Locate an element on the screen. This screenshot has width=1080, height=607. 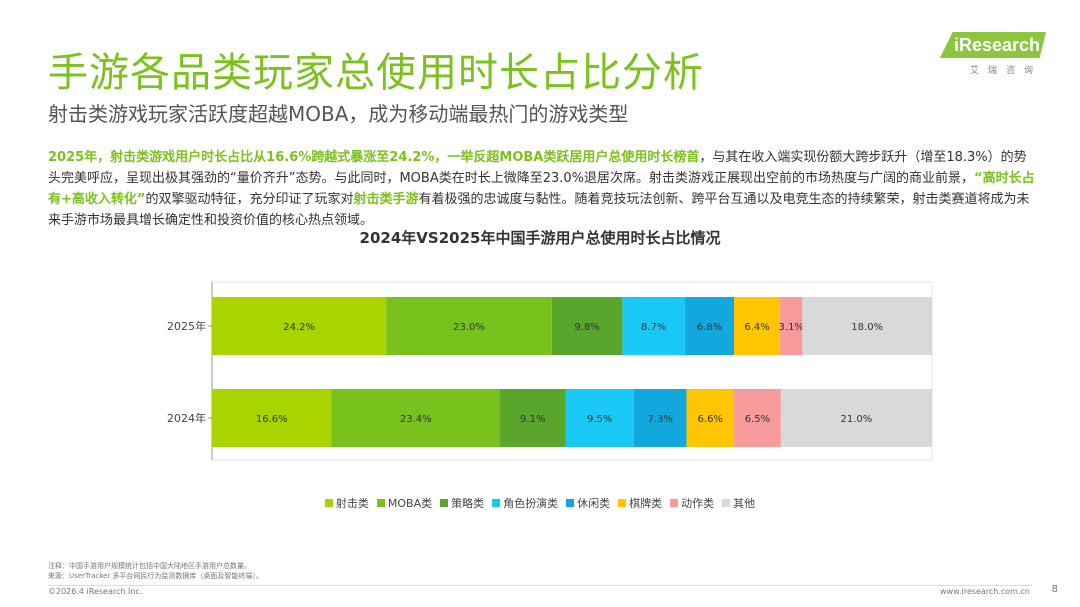
legend-label: 射击类 is located at coordinates (352, 503).